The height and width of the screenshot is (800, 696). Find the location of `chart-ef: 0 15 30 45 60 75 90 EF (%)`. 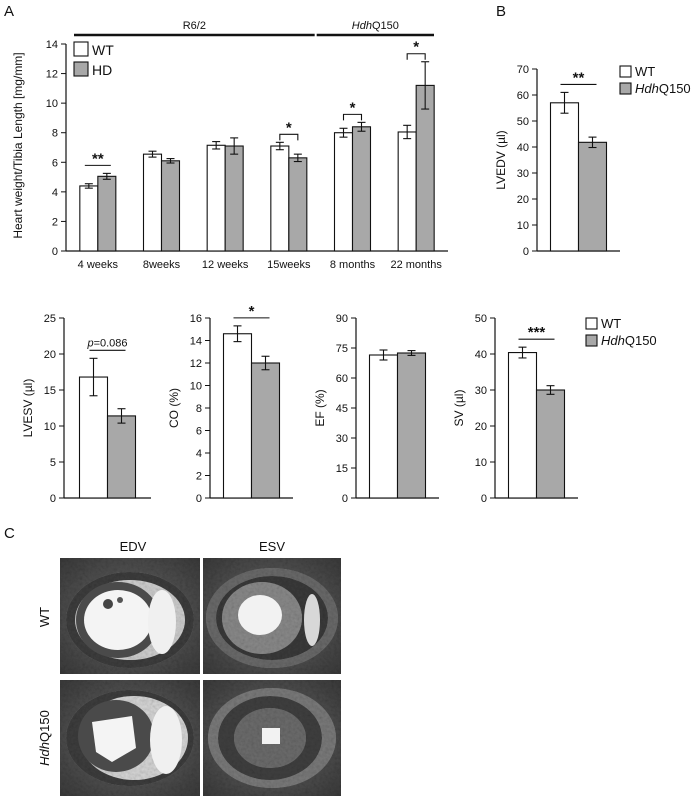

chart-ef: 0 15 30 45 60 75 90 EF (%) is located at coordinates (376, 409).